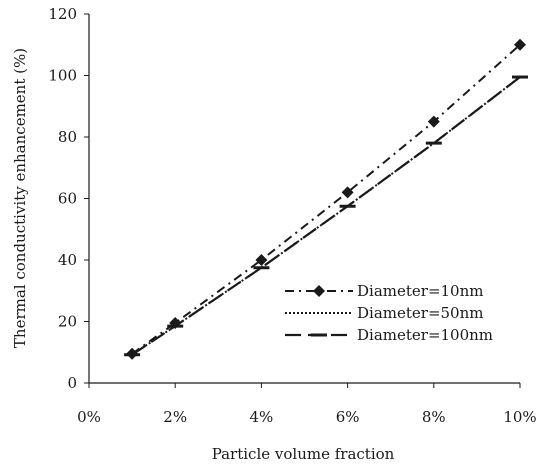 The width and height of the screenshot is (542, 466). I want to click on x-axis-title: Particle volume fraction, so click(303, 453).